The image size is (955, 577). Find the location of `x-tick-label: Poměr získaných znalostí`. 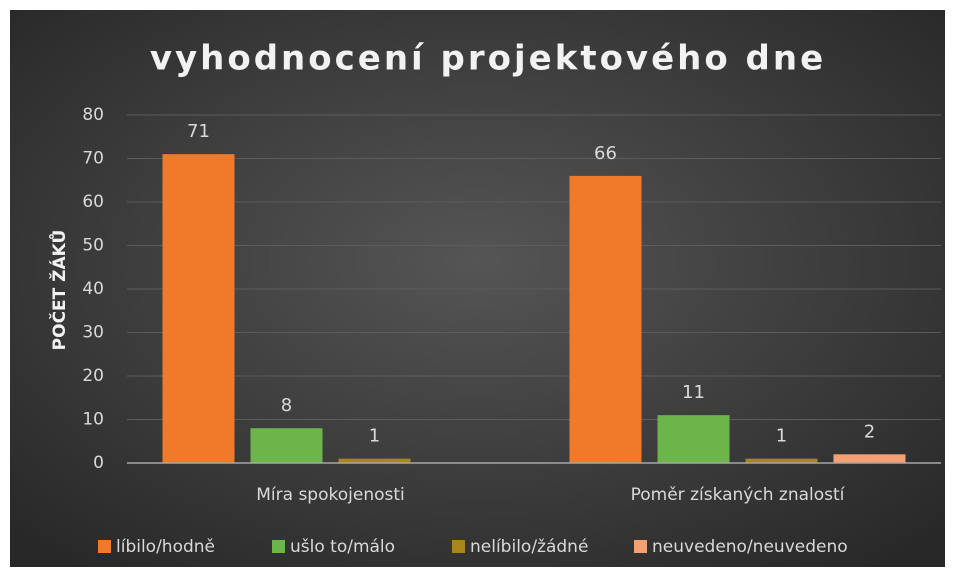

x-tick-label: Poměr získaných znalostí is located at coordinates (738, 495).